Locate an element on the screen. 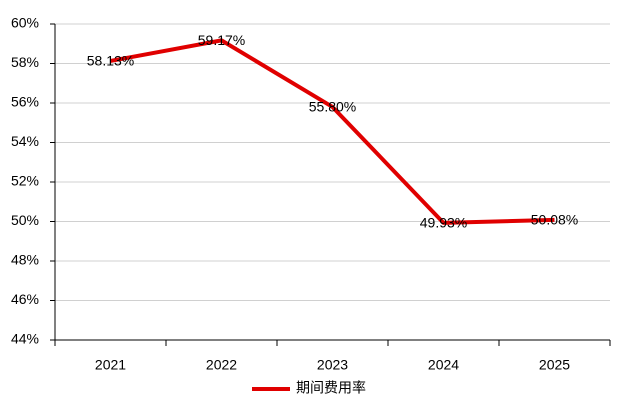 This screenshot has height=409, width=630. y-tick-label: 54% is located at coordinates (25, 141).